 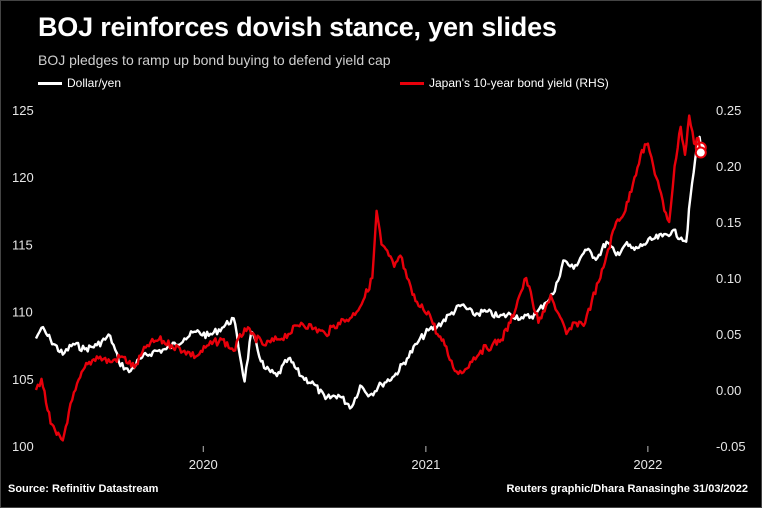 What do you see at coordinates (23, 379) in the screenshot?
I see `y-left-tick-label: 105` at bounding box center [23, 379].